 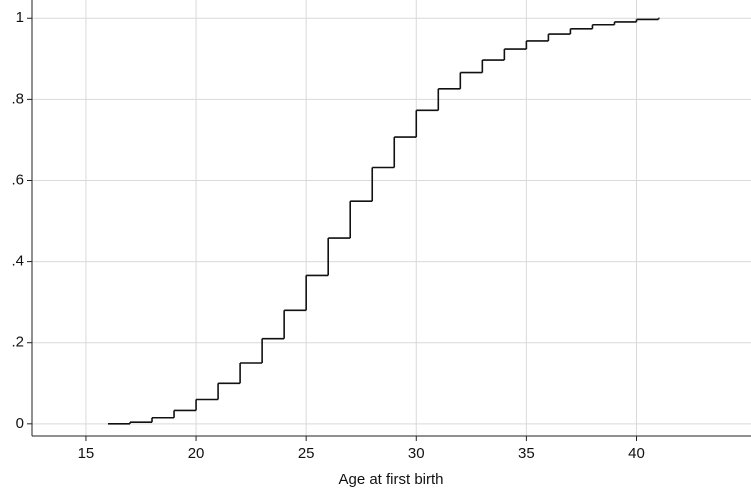 What do you see at coordinates (636, 453) in the screenshot?
I see `x-tick-label: 40` at bounding box center [636, 453].